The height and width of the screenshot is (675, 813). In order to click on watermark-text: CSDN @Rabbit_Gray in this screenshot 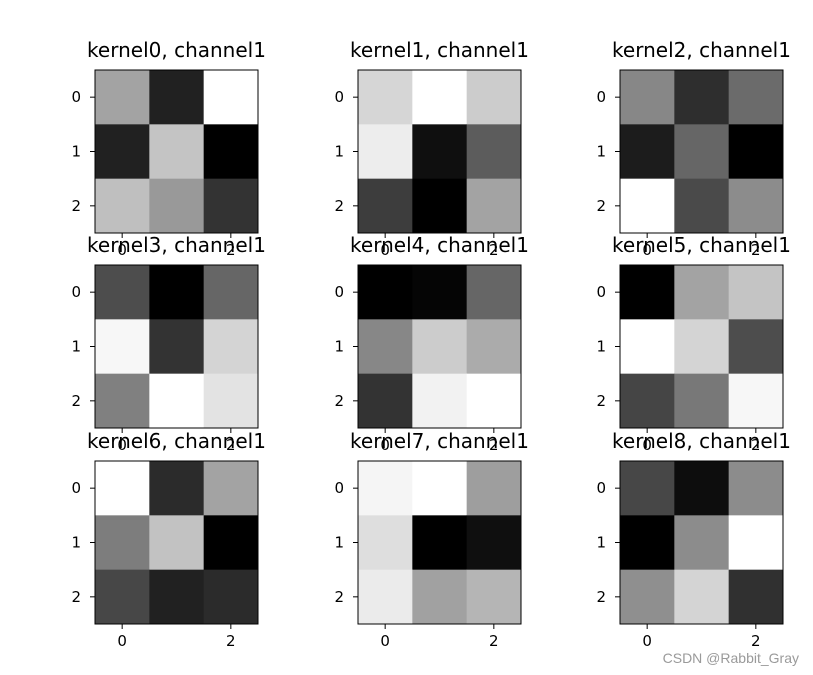, I will do `click(730, 658)`.